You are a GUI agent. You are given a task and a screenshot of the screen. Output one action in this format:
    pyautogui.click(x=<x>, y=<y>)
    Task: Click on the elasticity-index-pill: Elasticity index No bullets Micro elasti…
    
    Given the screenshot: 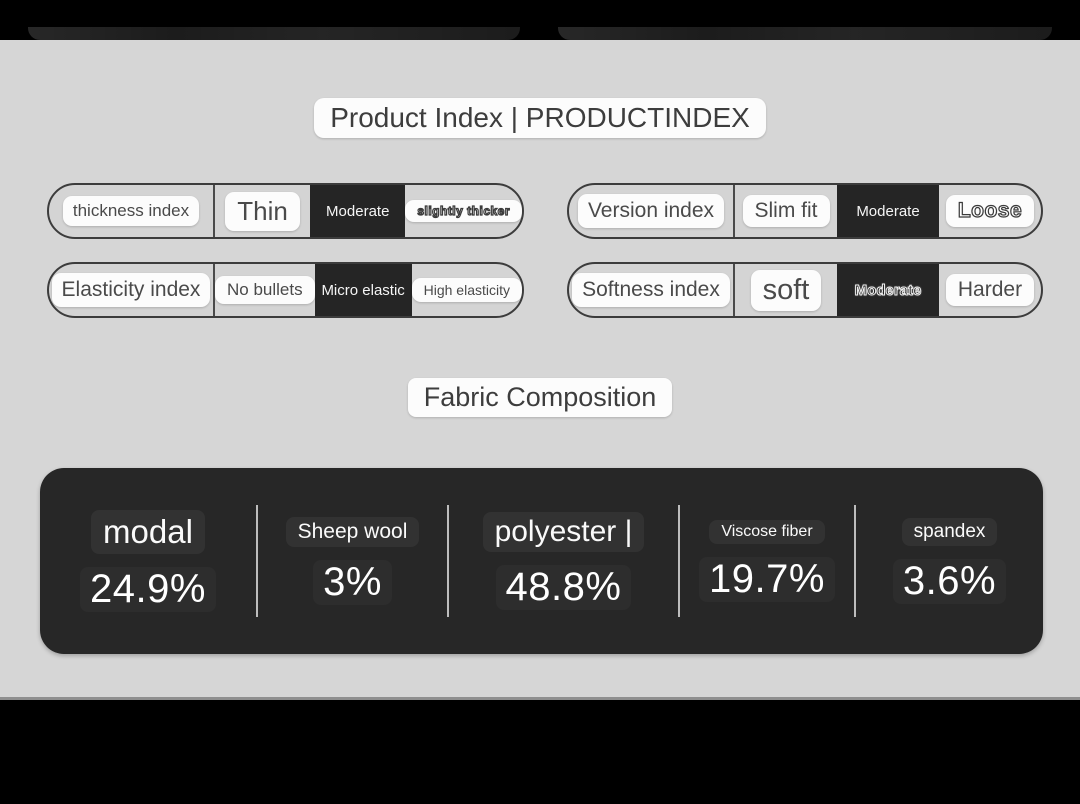 What is the action you would take?
    pyautogui.click(x=285, y=290)
    